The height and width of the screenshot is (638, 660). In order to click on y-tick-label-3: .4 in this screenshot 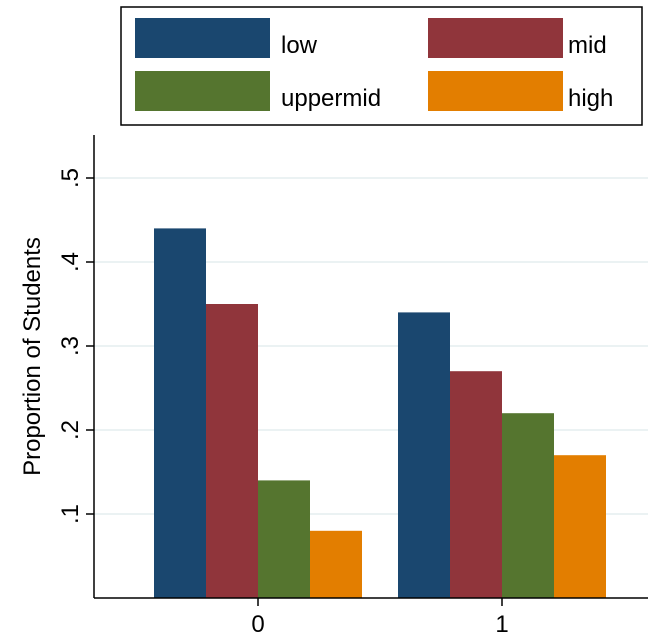, I will do `click(70, 262)`.